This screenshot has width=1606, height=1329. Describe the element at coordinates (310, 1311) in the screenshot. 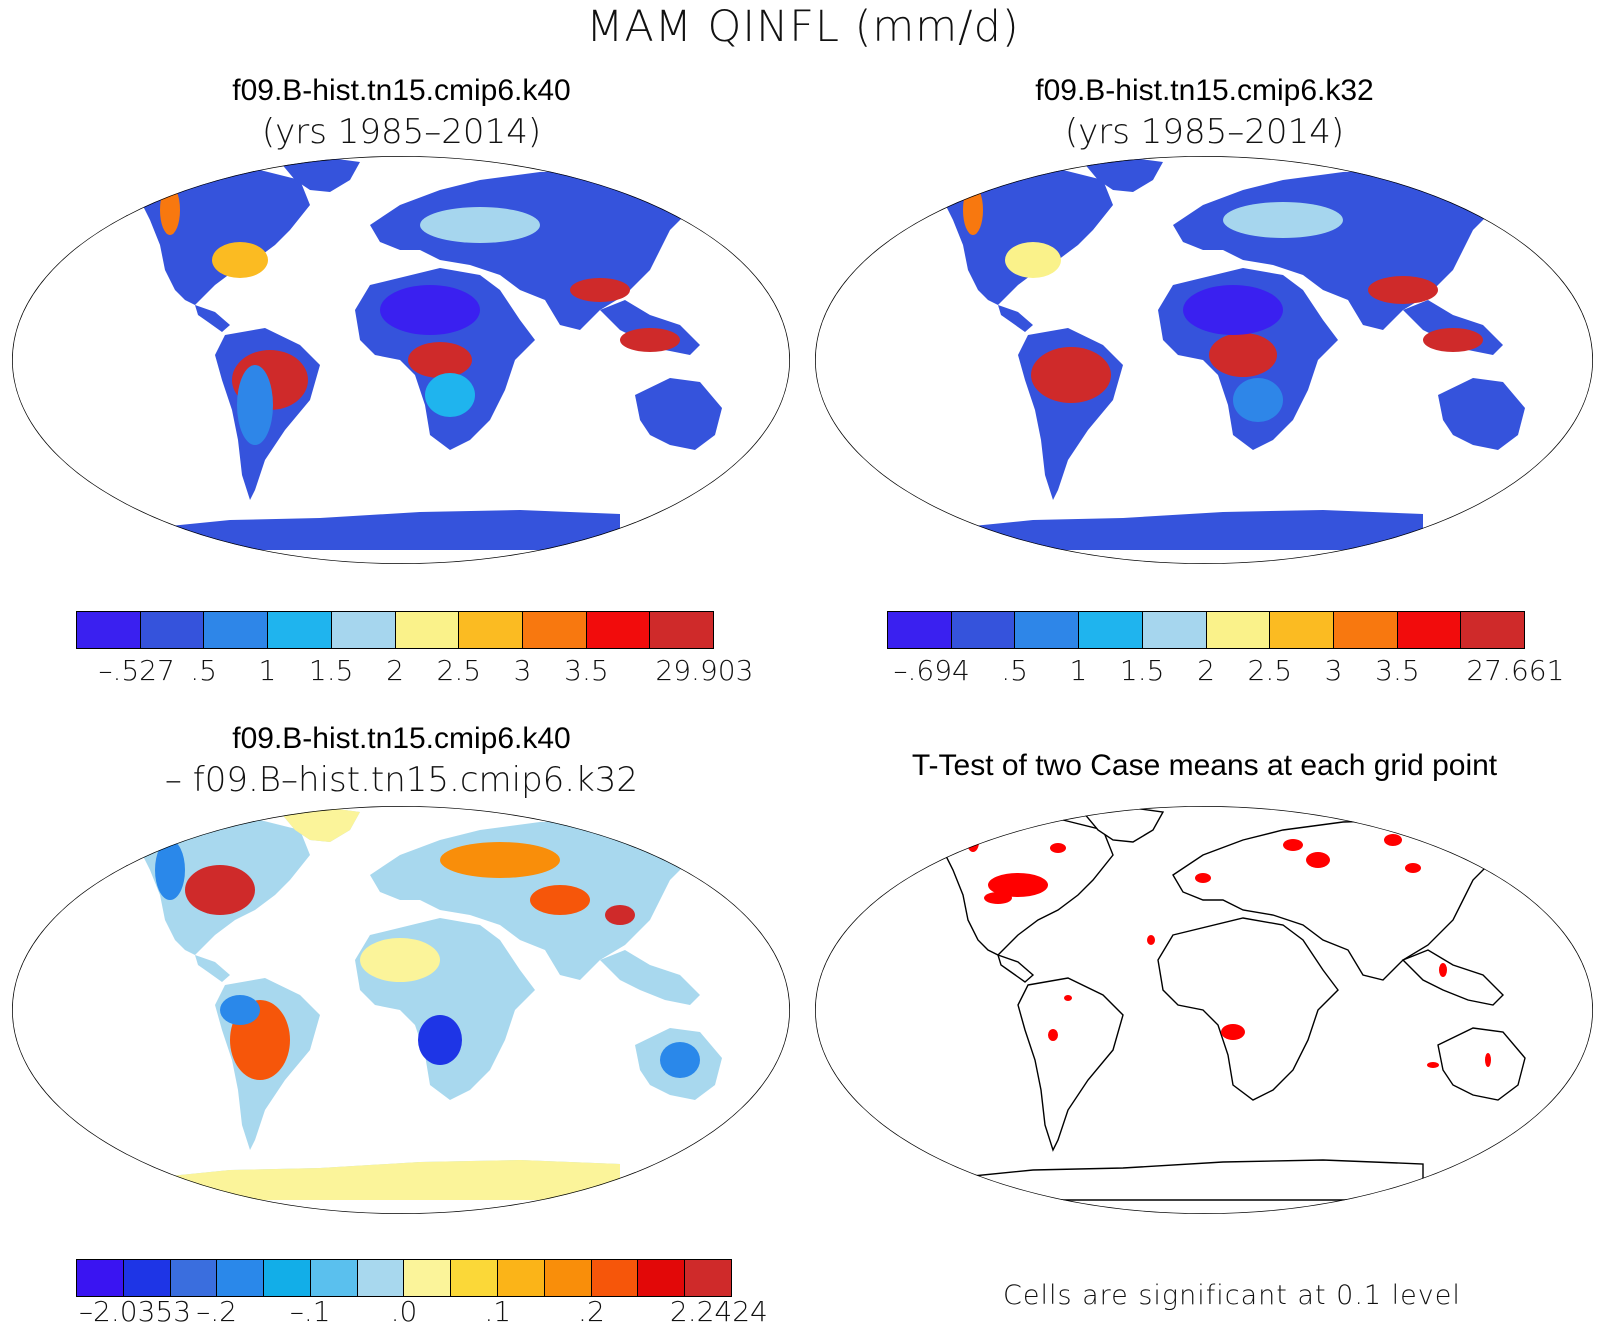

I see `colorbar-tick-label: –.1` at that location.